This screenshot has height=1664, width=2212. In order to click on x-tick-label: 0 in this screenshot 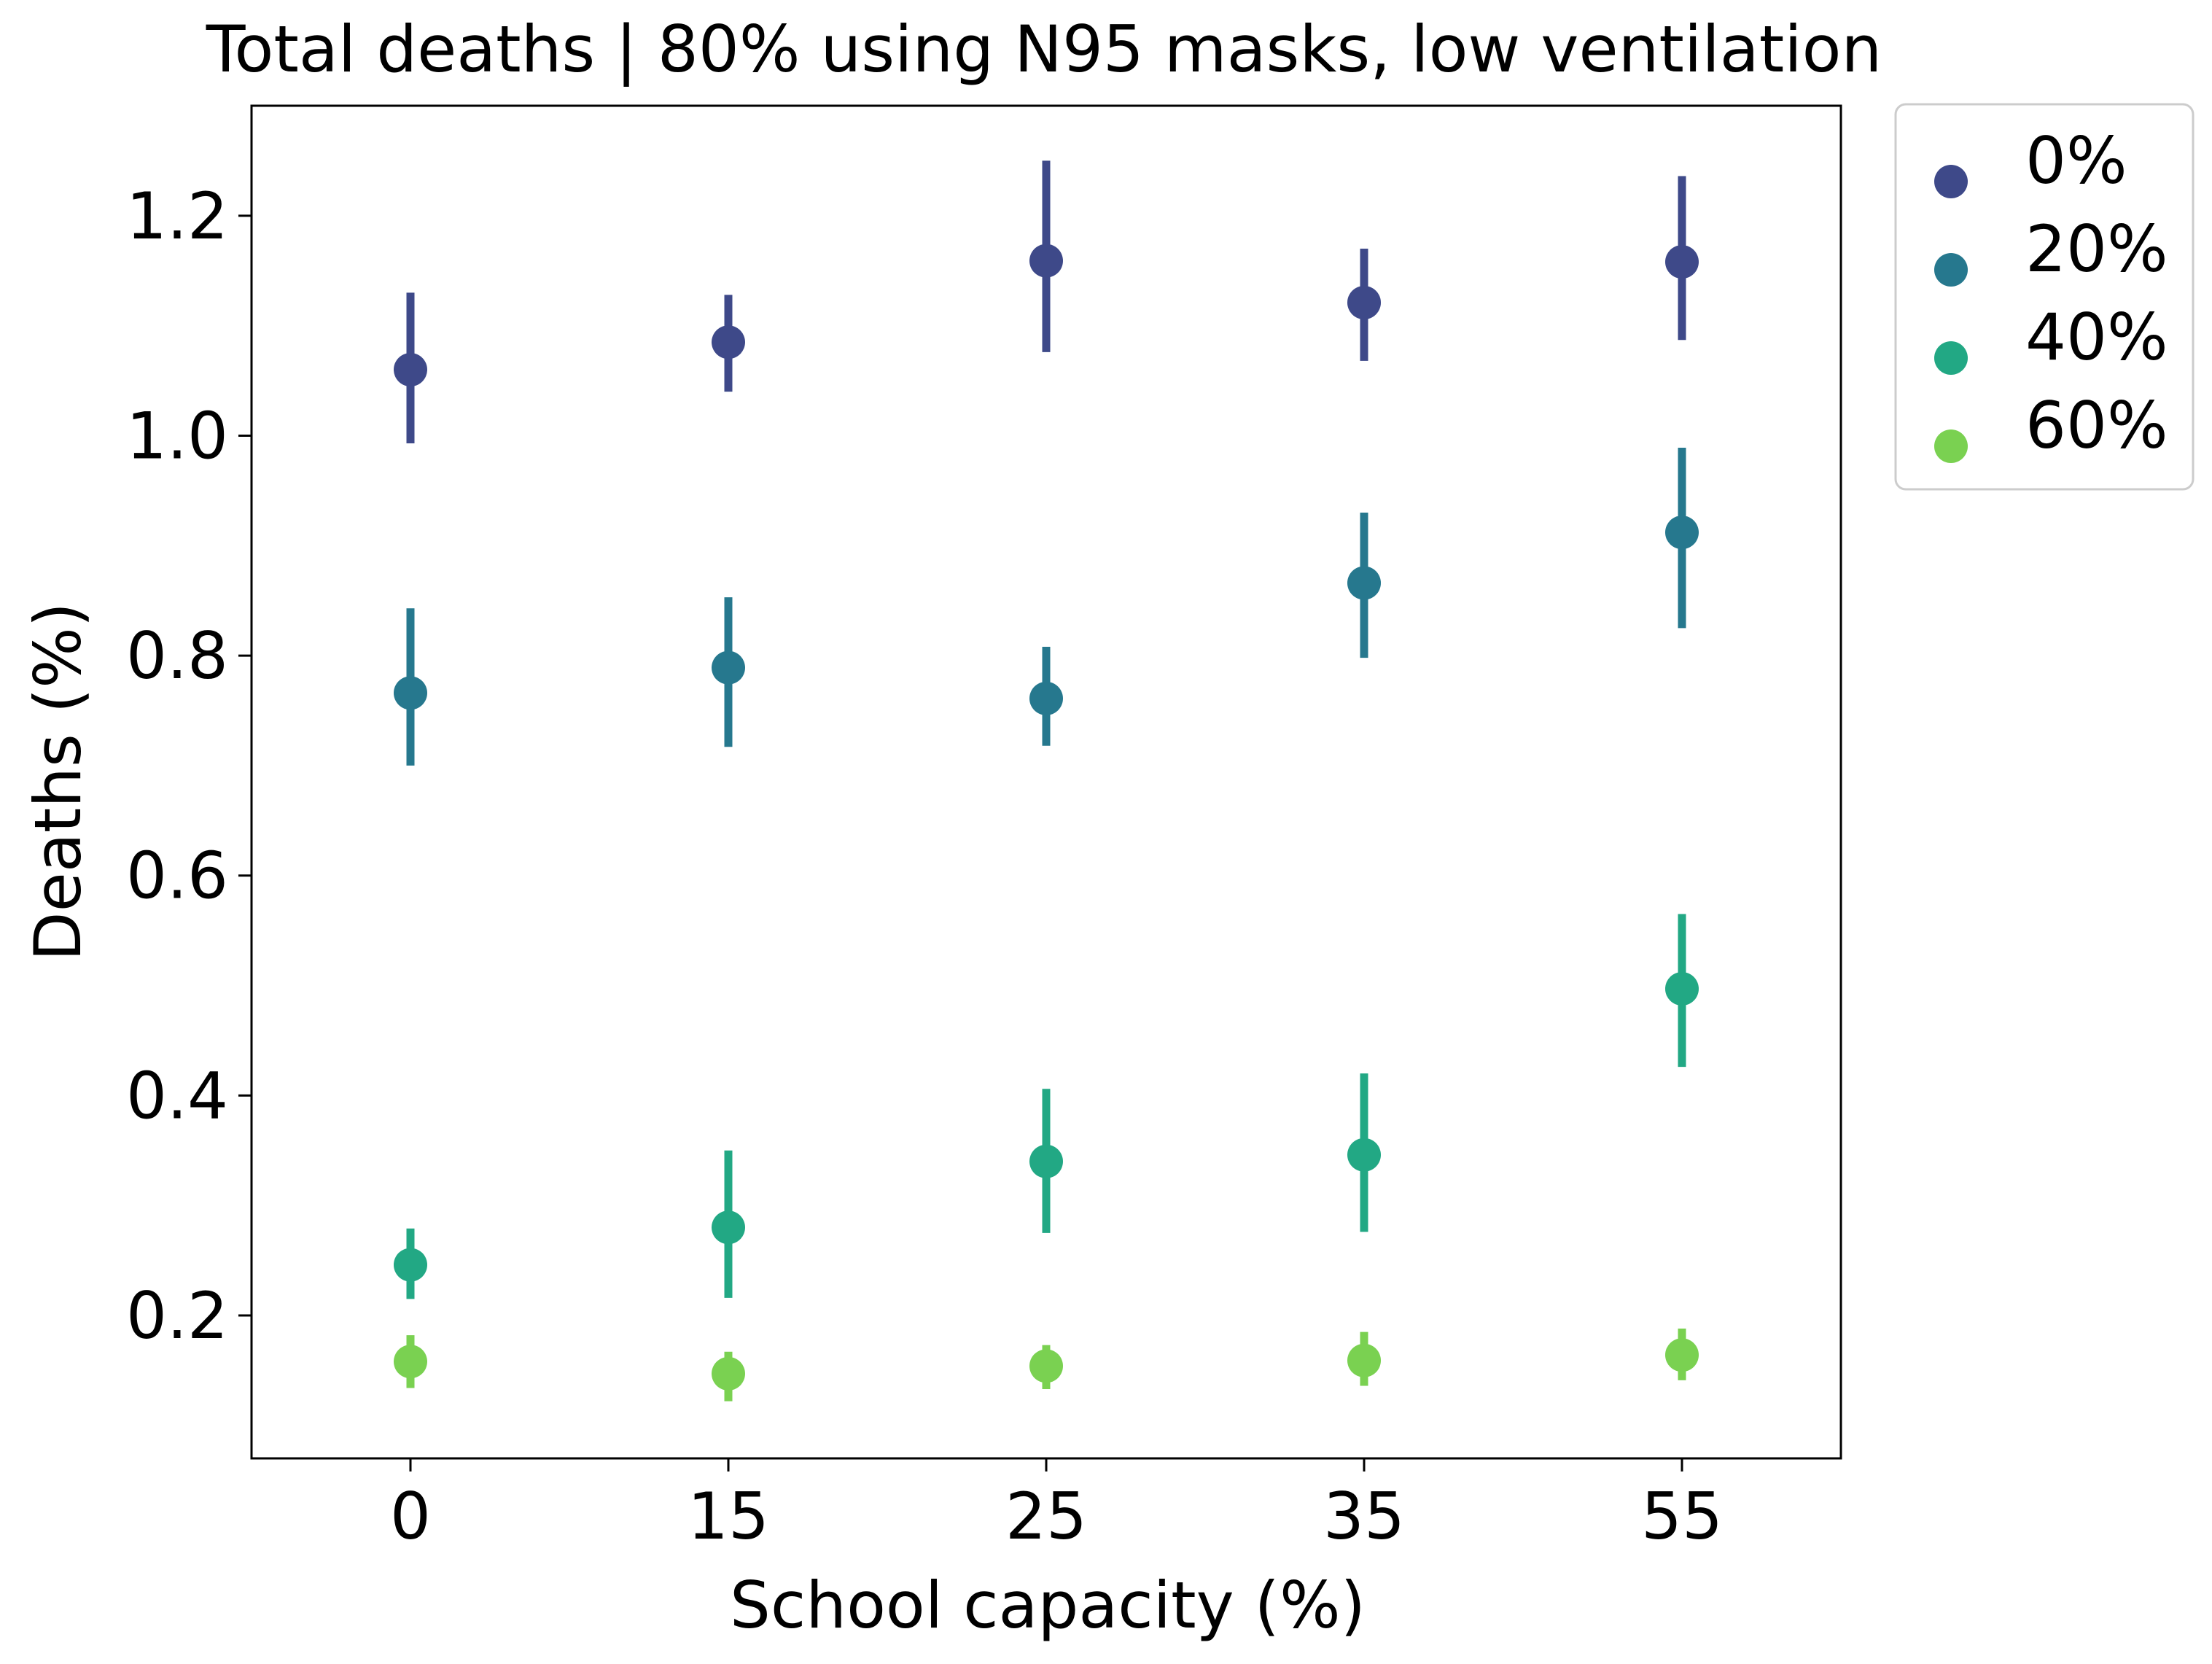, I will do `click(410, 1516)`.